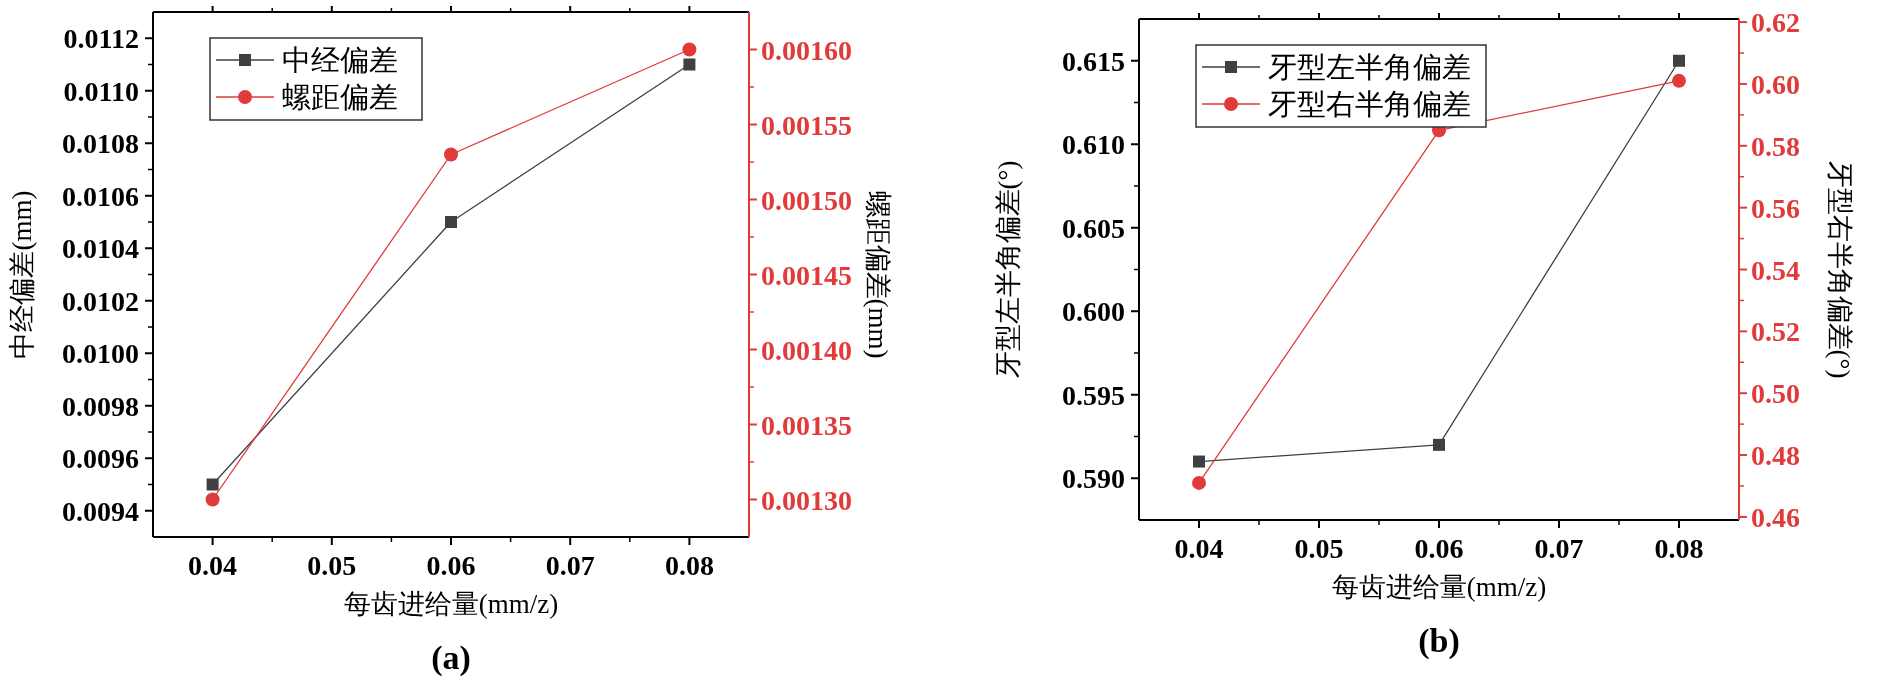 This screenshot has height=689, width=1878. I want to click on y-tick-label: 0.615, so click(1093, 61).